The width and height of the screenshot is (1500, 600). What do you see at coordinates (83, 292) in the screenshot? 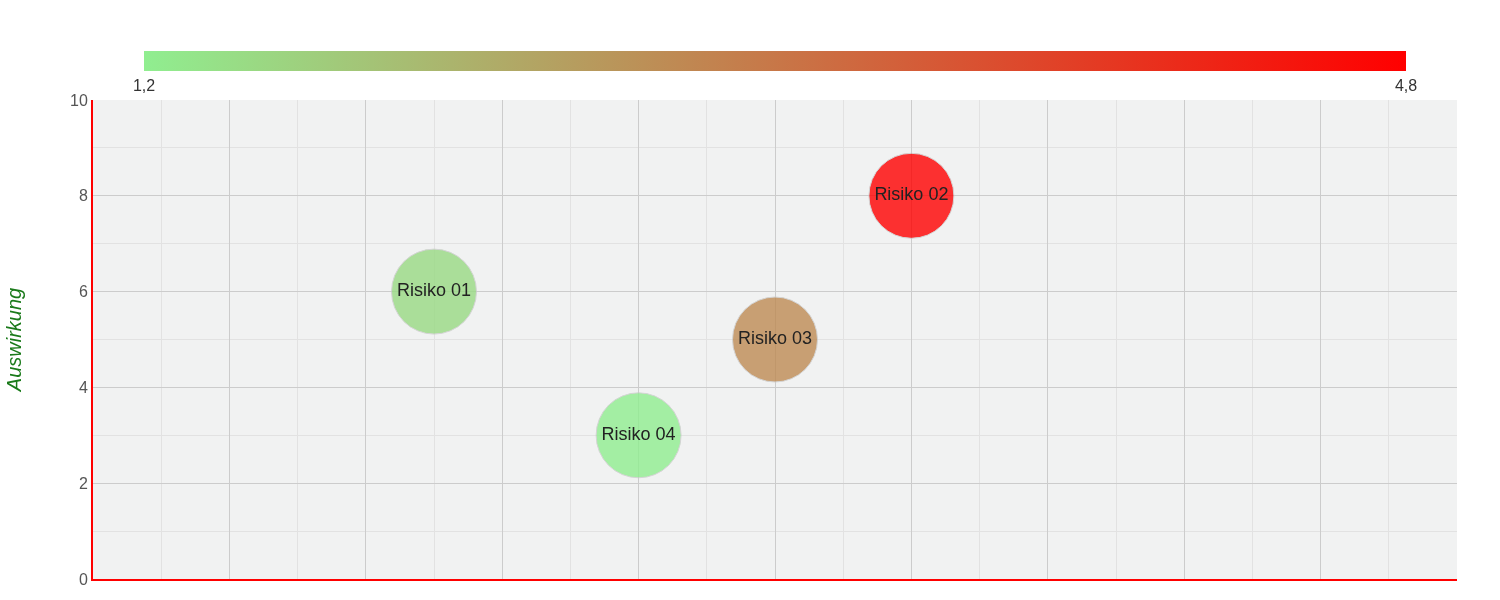
I see `y-tick-label: 6` at bounding box center [83, 292].